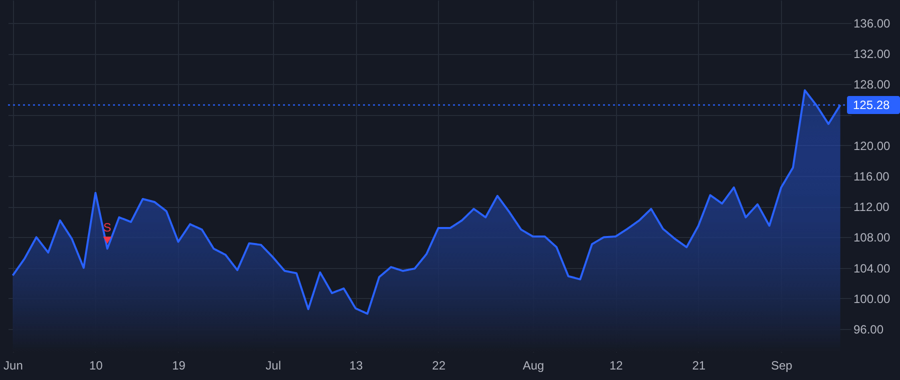 Image resolution: width=900 pixels, height=380 pixels. Describe the element at coordinates (533, 365) in the screenshot. I see `x-tick-label: Aug` at that location.